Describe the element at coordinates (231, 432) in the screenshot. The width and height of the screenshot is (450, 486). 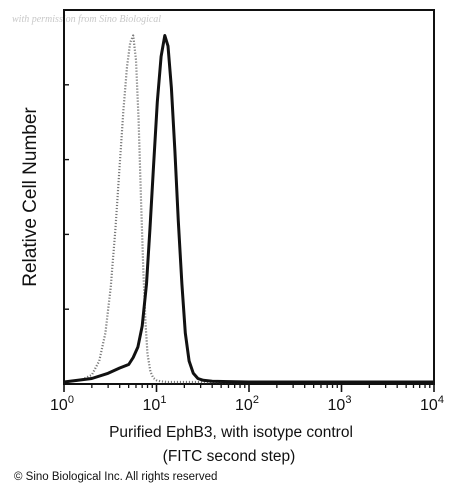
I see `x-axis-label-line-1: Purified EphB3, with isotype control` at that location.